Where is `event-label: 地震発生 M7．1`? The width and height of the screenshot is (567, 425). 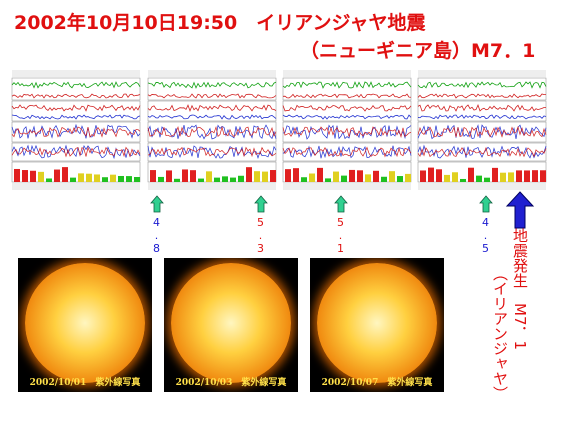 event-label: 地震発生 M7．1 is located at coordinates (520, 289).